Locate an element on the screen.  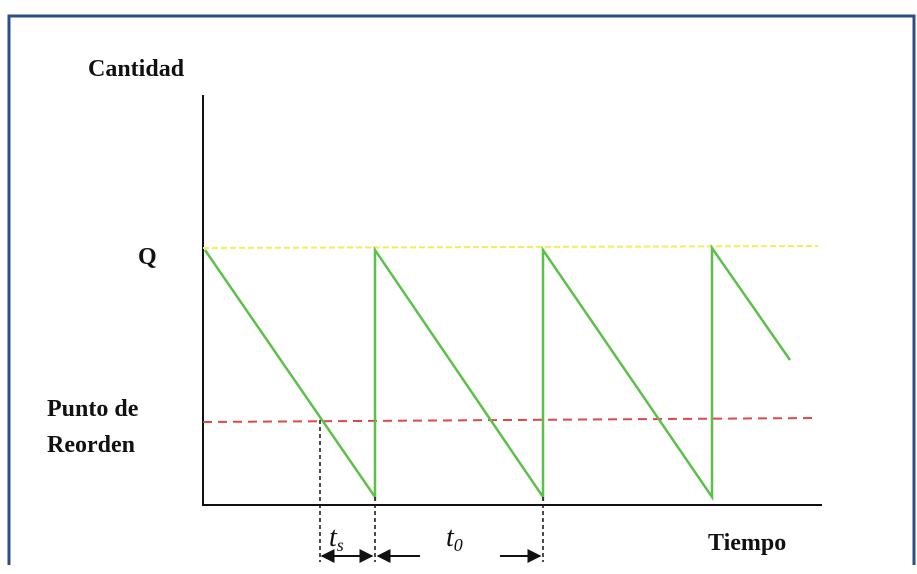
subscript: s is located at coordinates (340, 545).